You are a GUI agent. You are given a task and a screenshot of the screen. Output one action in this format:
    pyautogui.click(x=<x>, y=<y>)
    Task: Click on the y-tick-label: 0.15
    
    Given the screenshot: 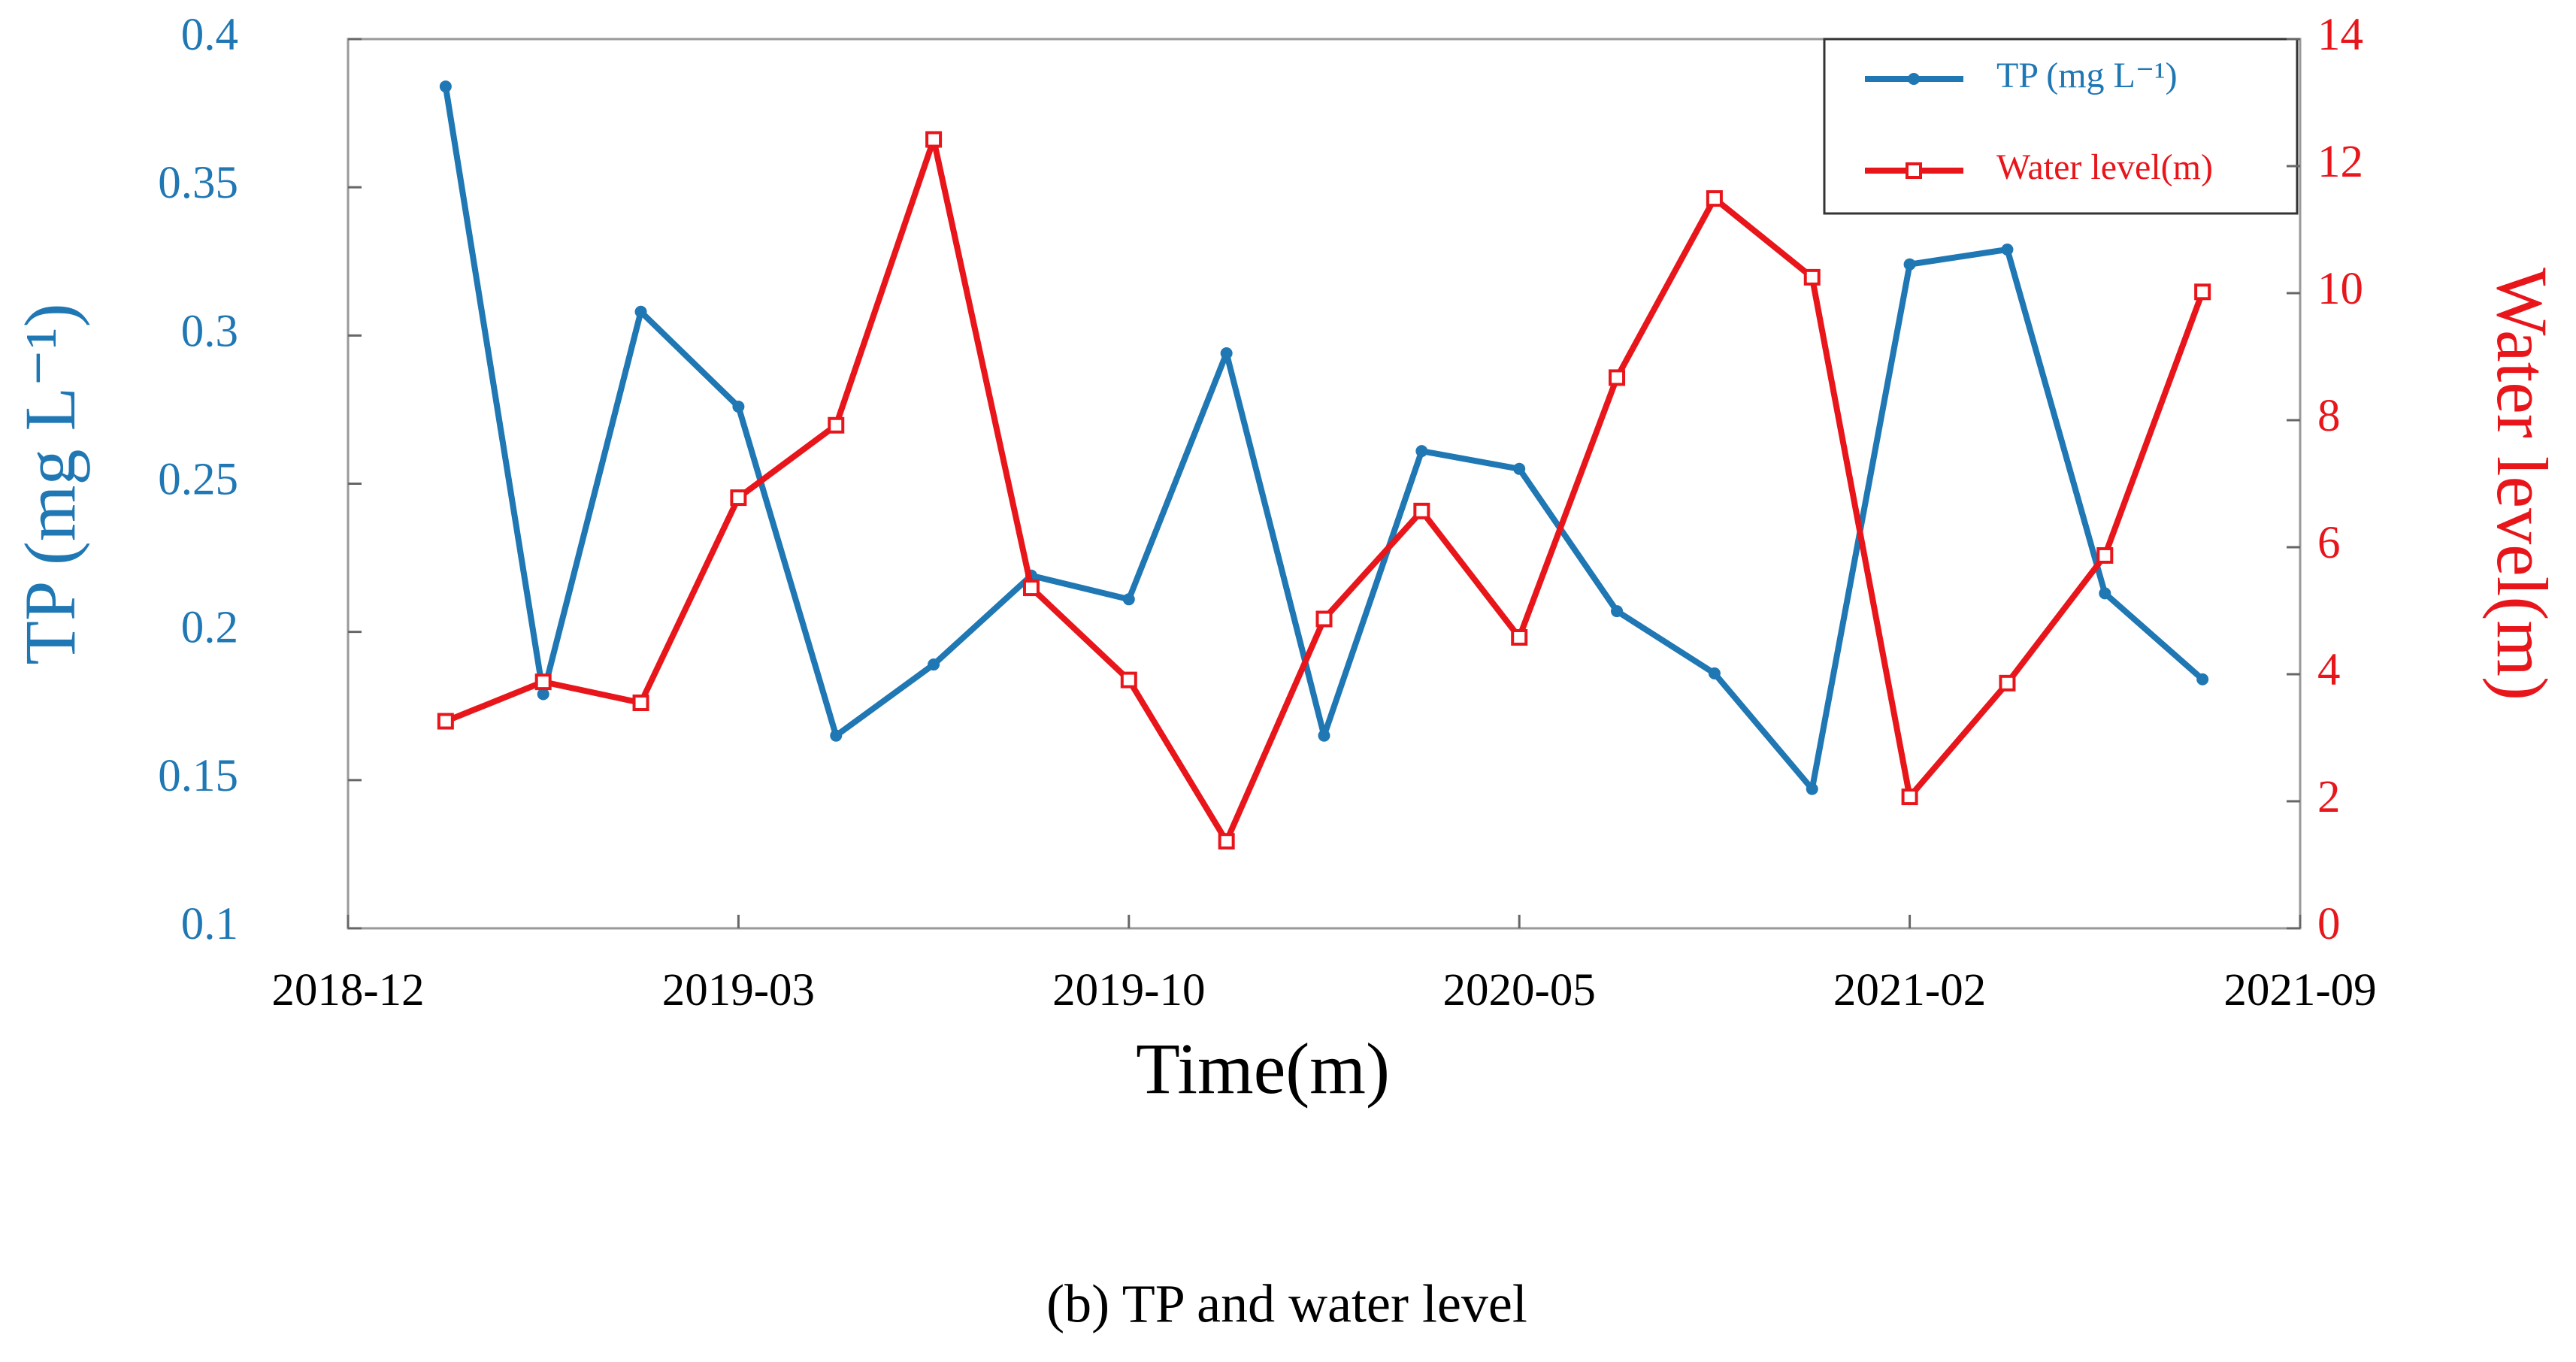 What is the action you would take?
    pyautogui.click(x=198, y=776)
    